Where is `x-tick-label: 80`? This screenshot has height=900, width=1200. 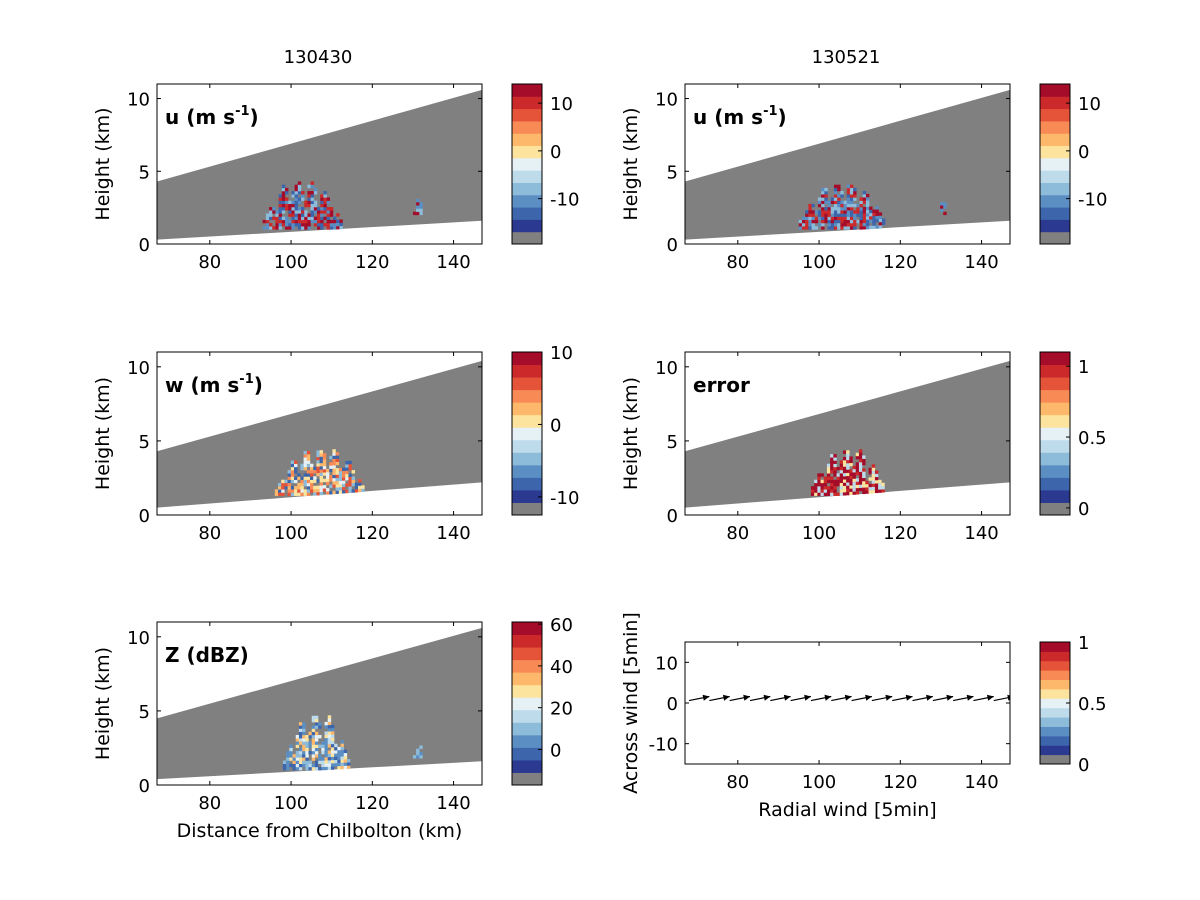
x-tick-label: 80 is located at coordinates (209, 533).